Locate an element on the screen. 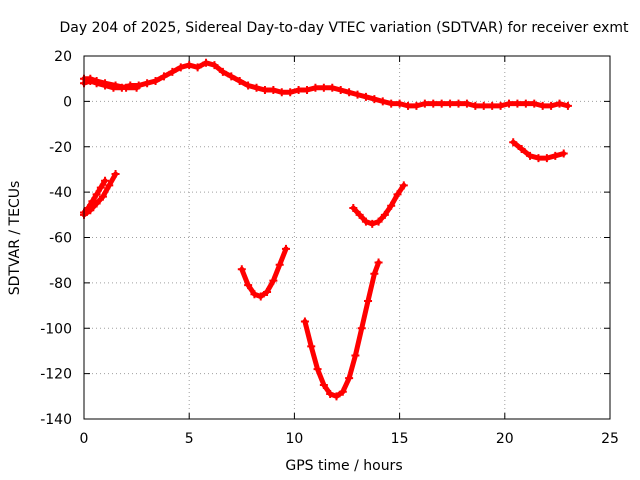 Image resolution: width=640 pixels, height=480 pixels. series-main-track is located at coordinates (326, 84).